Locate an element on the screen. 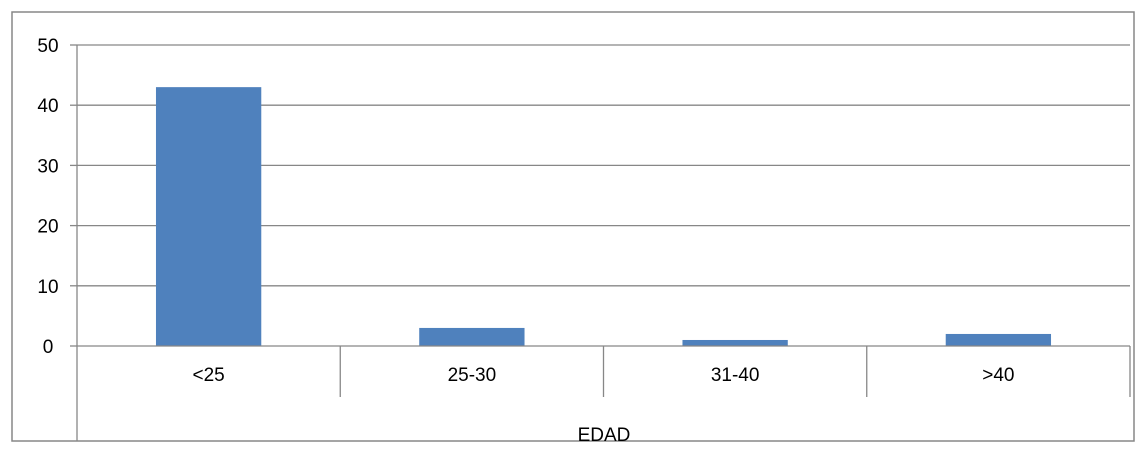 This screenshot has height=453, width=1147. y-tick-labels: 0 10 20 30 40 50 is located at coordinates (57, 197).